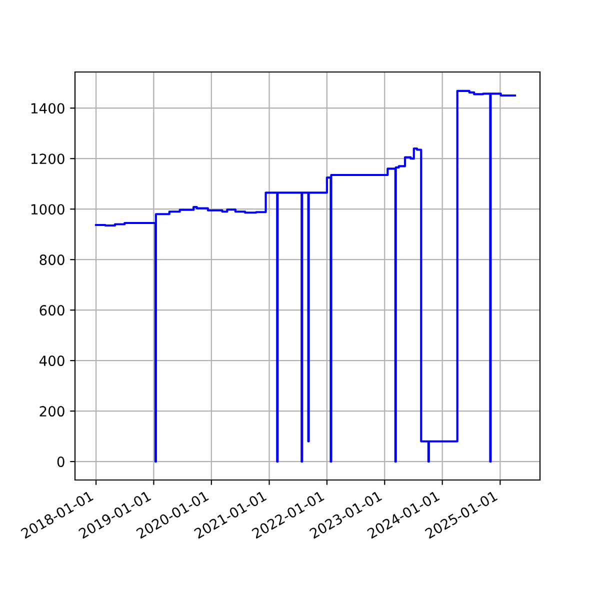 Image resolution: width=600 pixels, height=600 pixels. Describe the element at coordinates (47, 159) in the screenshot. I see `y-tick-label: 1200` at that location.